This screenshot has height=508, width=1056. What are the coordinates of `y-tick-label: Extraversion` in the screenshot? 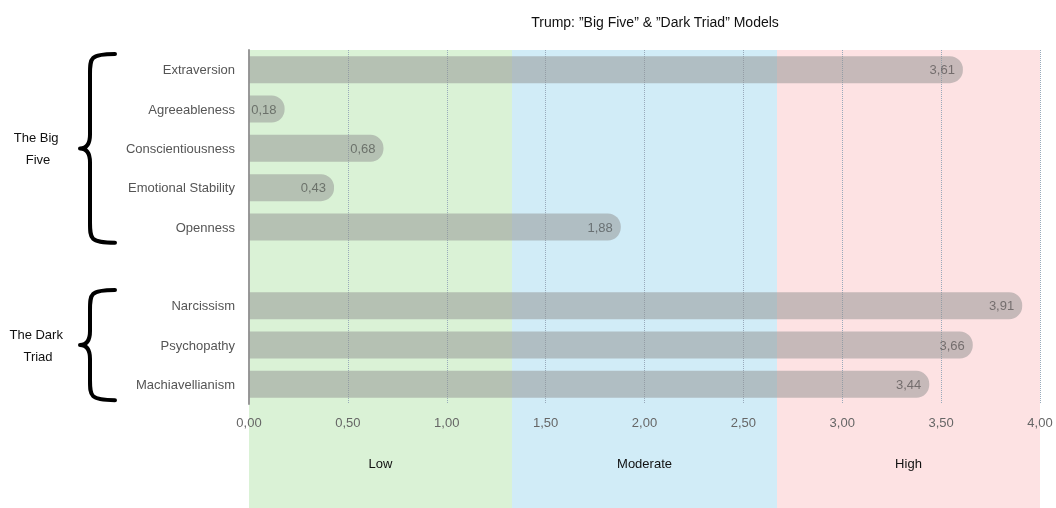 It's located at (198, 70).